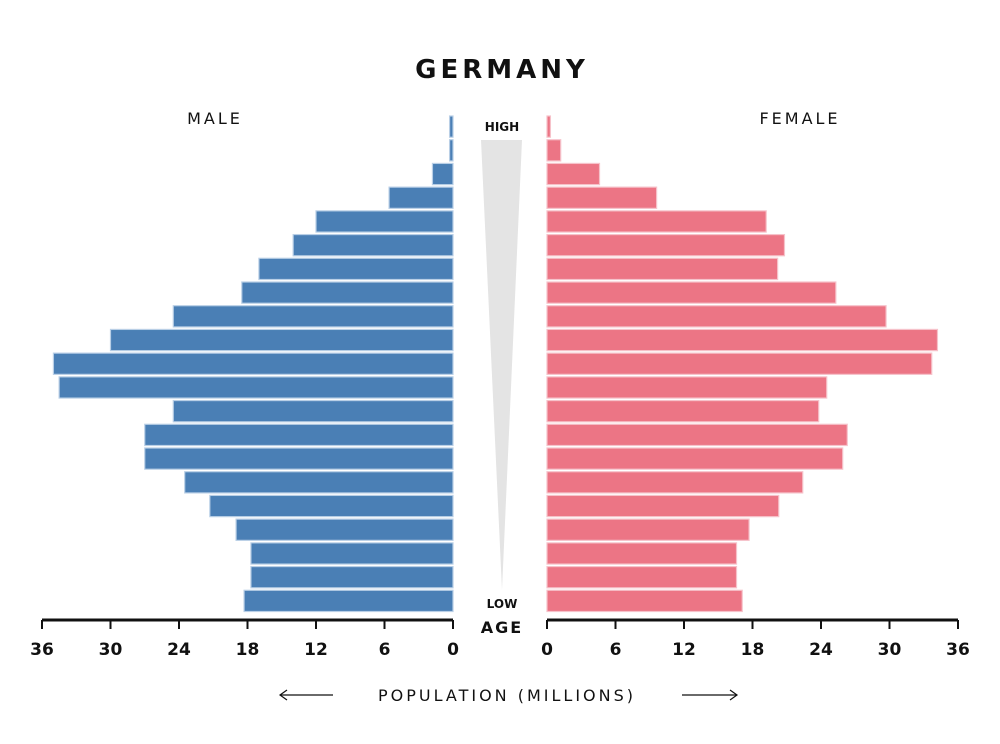 The width and height of the screenshot is (1000, 744). What do you see at coordinates (179, 650) in the screenshot?
I see `male-tick-label-24: 24` at bounding box center [179, 650].